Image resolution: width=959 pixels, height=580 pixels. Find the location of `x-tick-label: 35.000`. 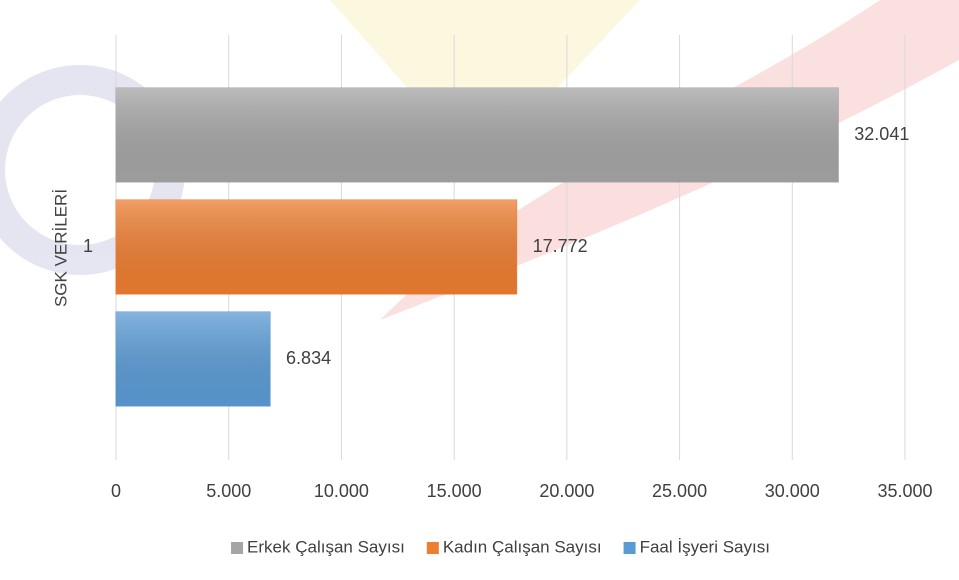

x-tick-label: 35.000 is located at coordinates (904, 491).